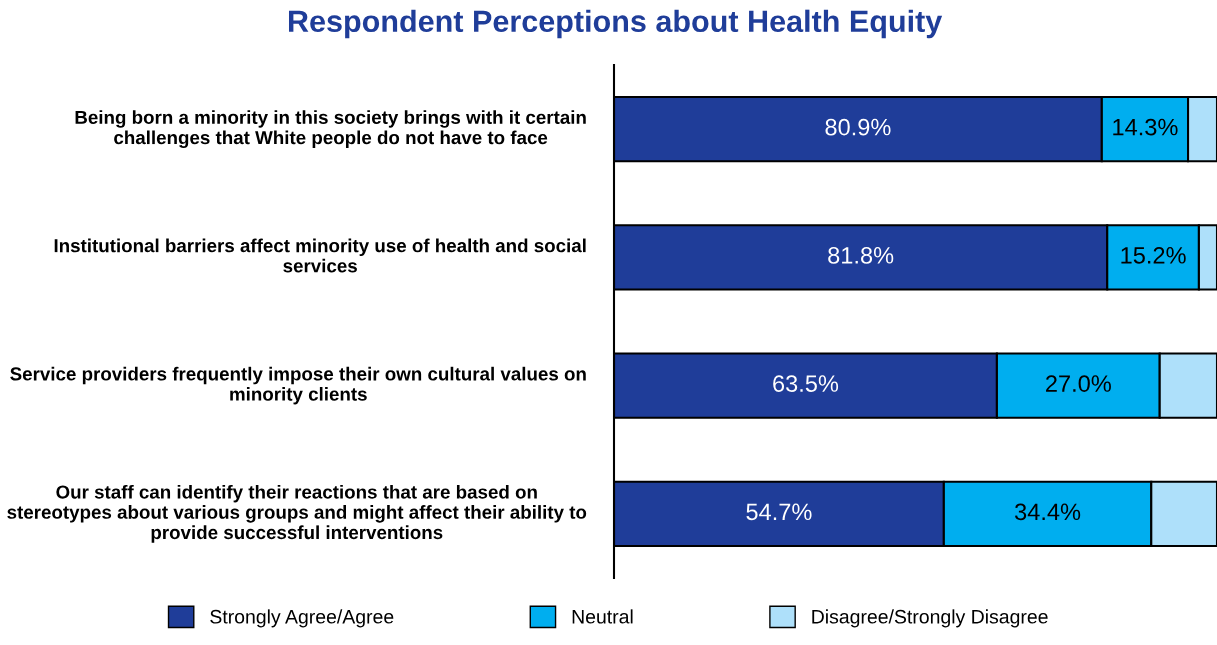  I want to click on data-label: 81.8%, so click(861, 255).